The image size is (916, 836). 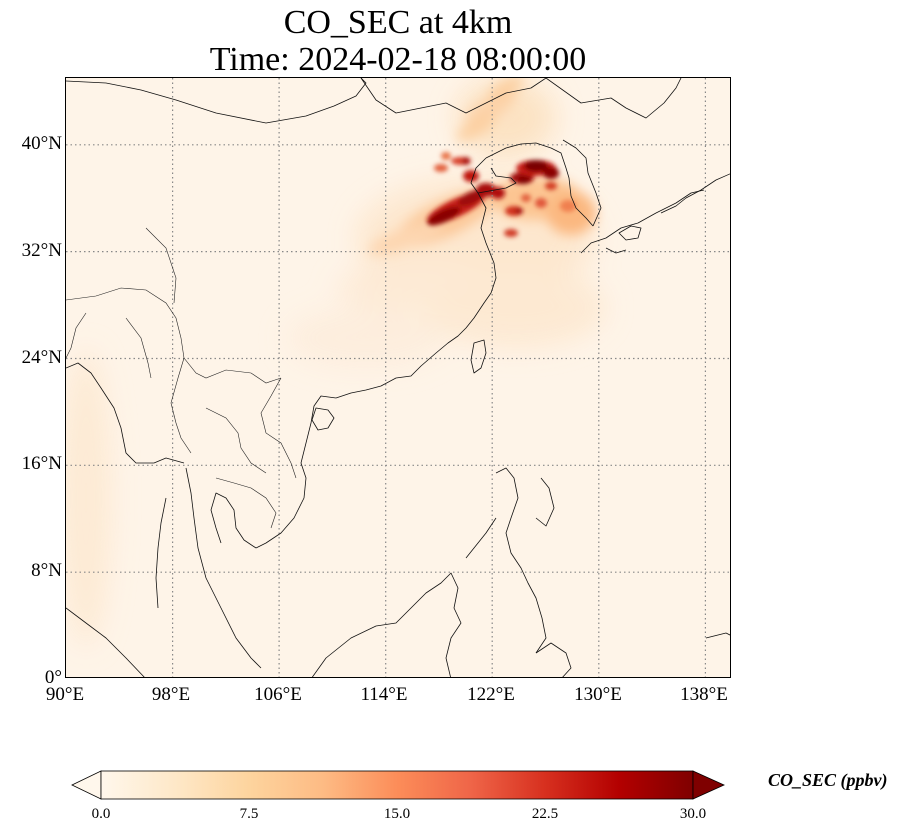 I want to click on lat-tick-8n: 8°N, so click(x=46, y=570).